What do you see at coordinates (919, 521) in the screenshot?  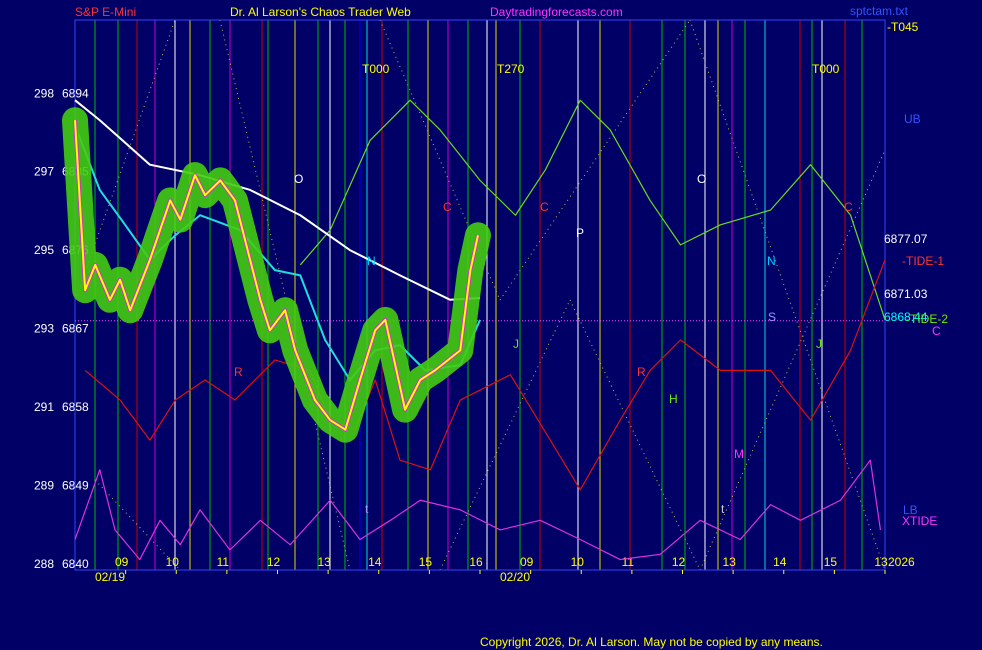 I see `right-label: XTIDE` at bounding box center [919, 521].